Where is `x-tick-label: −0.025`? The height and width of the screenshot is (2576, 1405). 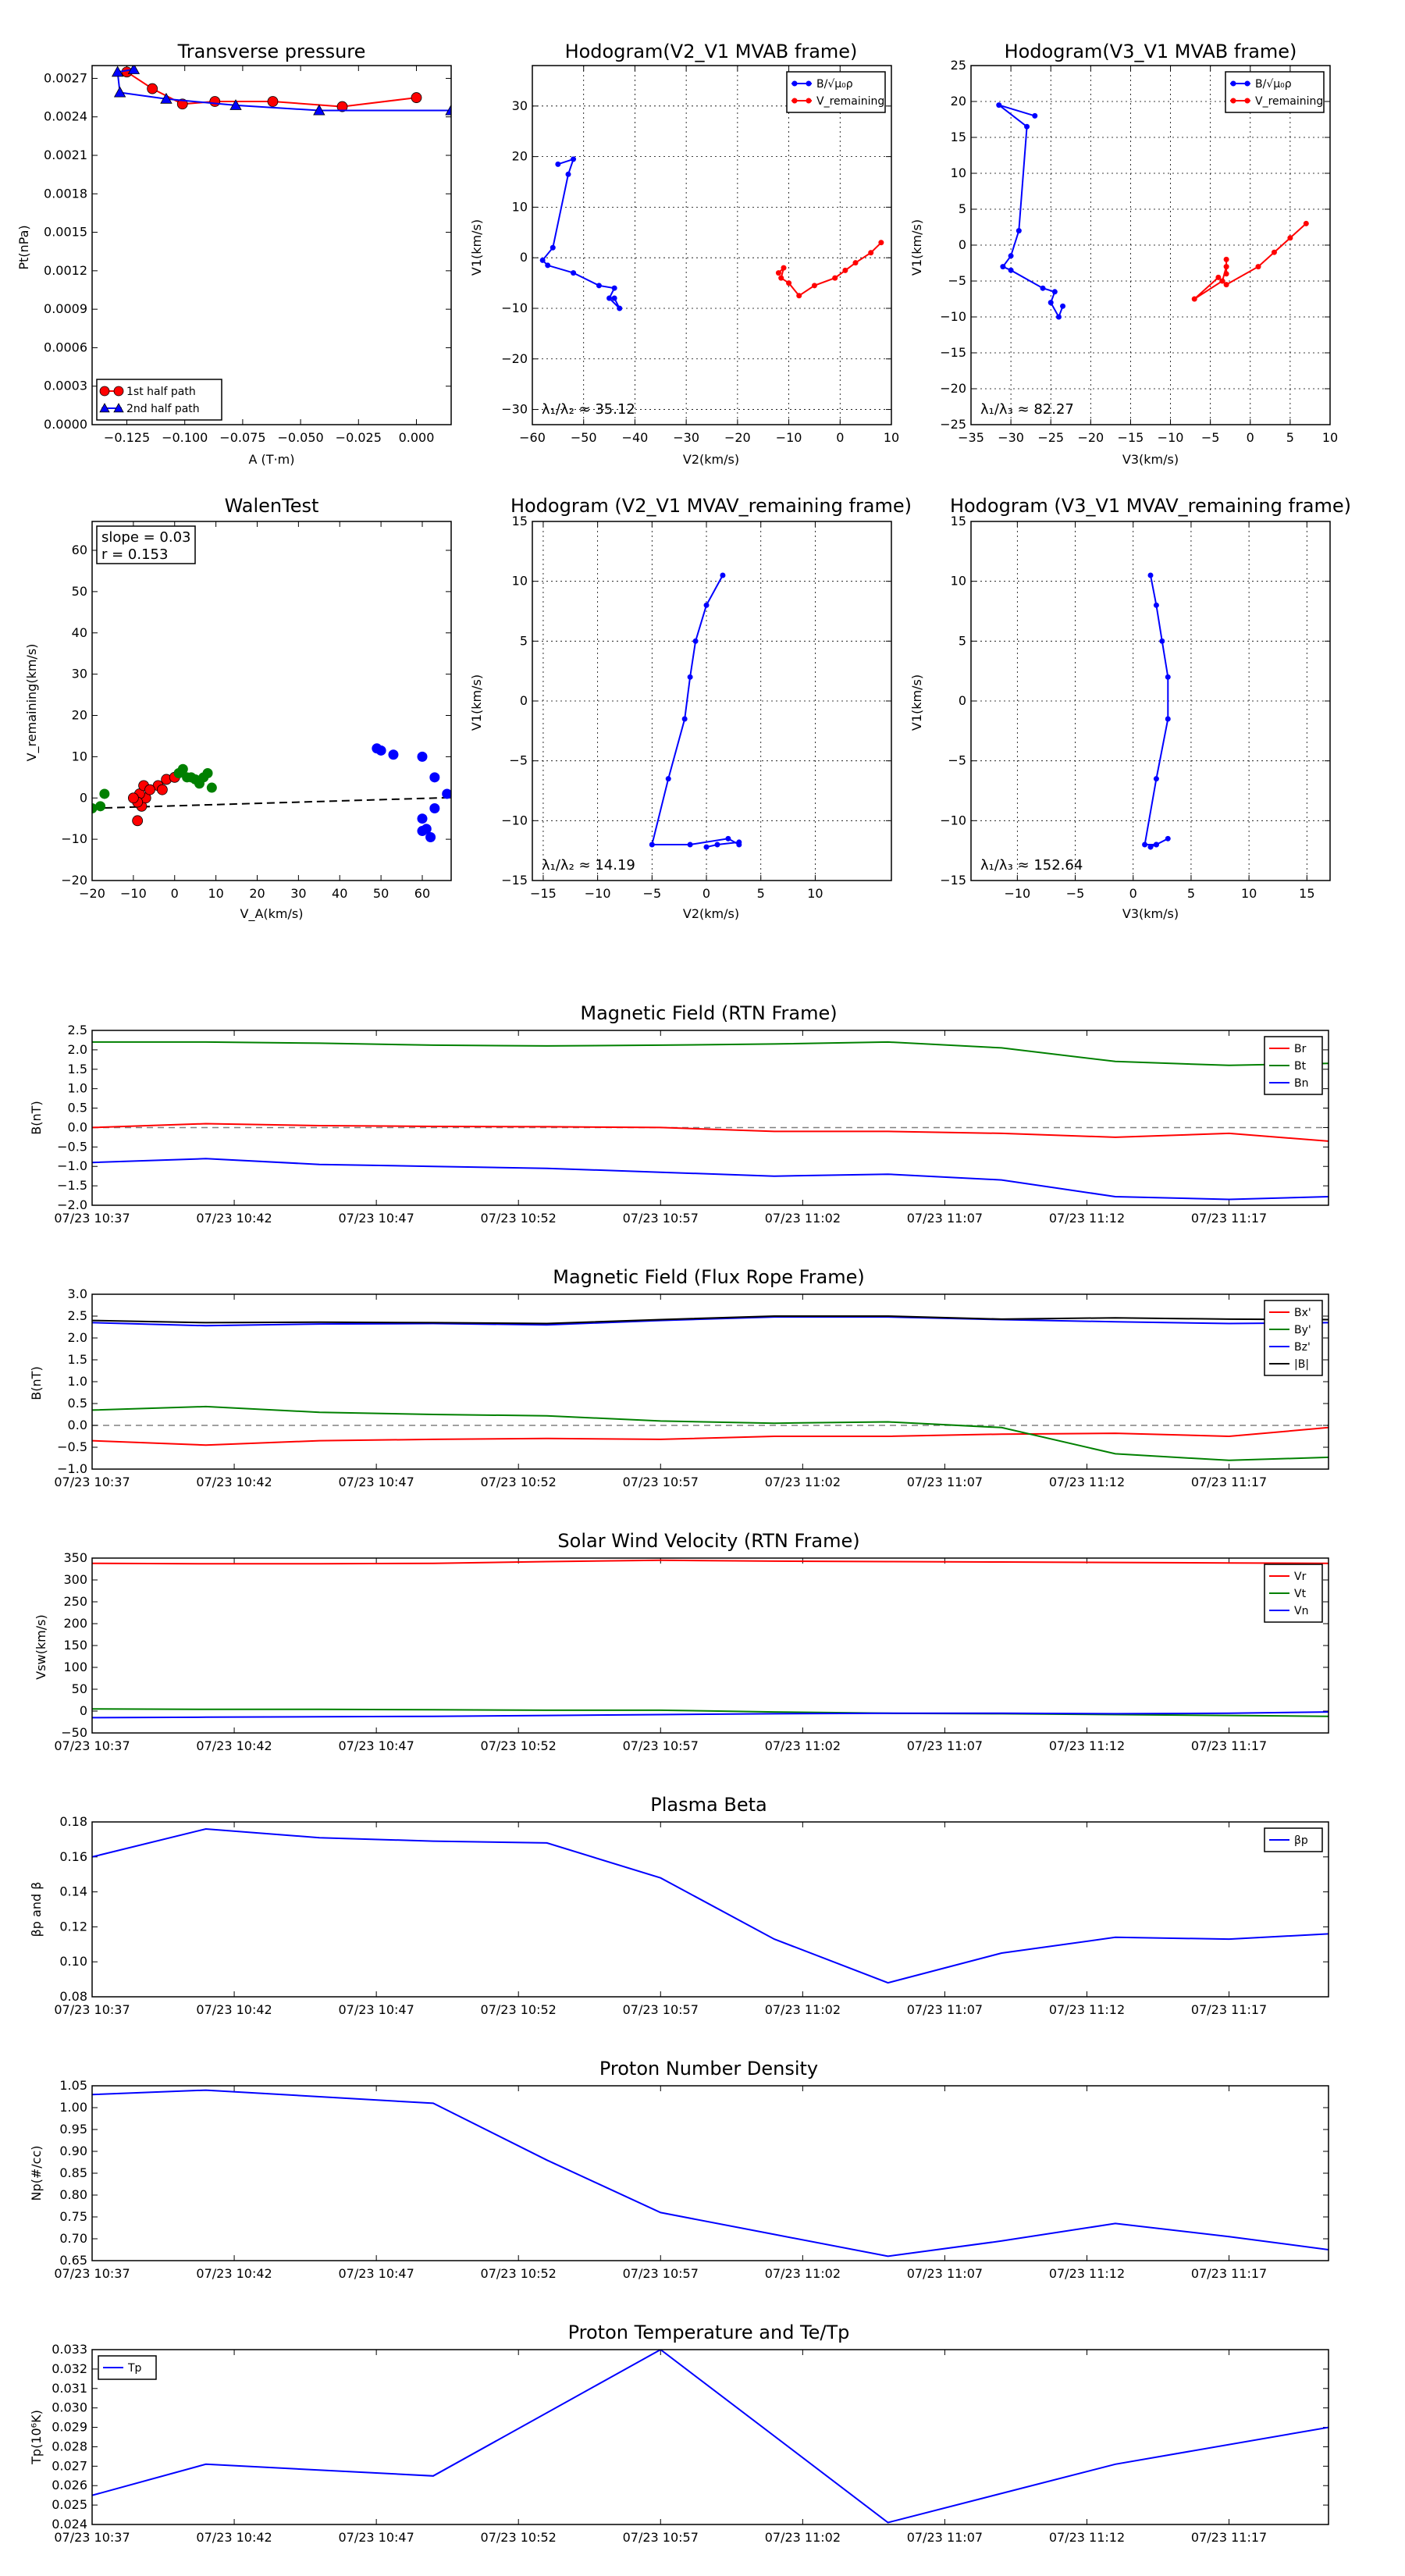 x-tick-label: −0.025 is located at coordinates (359, 437).